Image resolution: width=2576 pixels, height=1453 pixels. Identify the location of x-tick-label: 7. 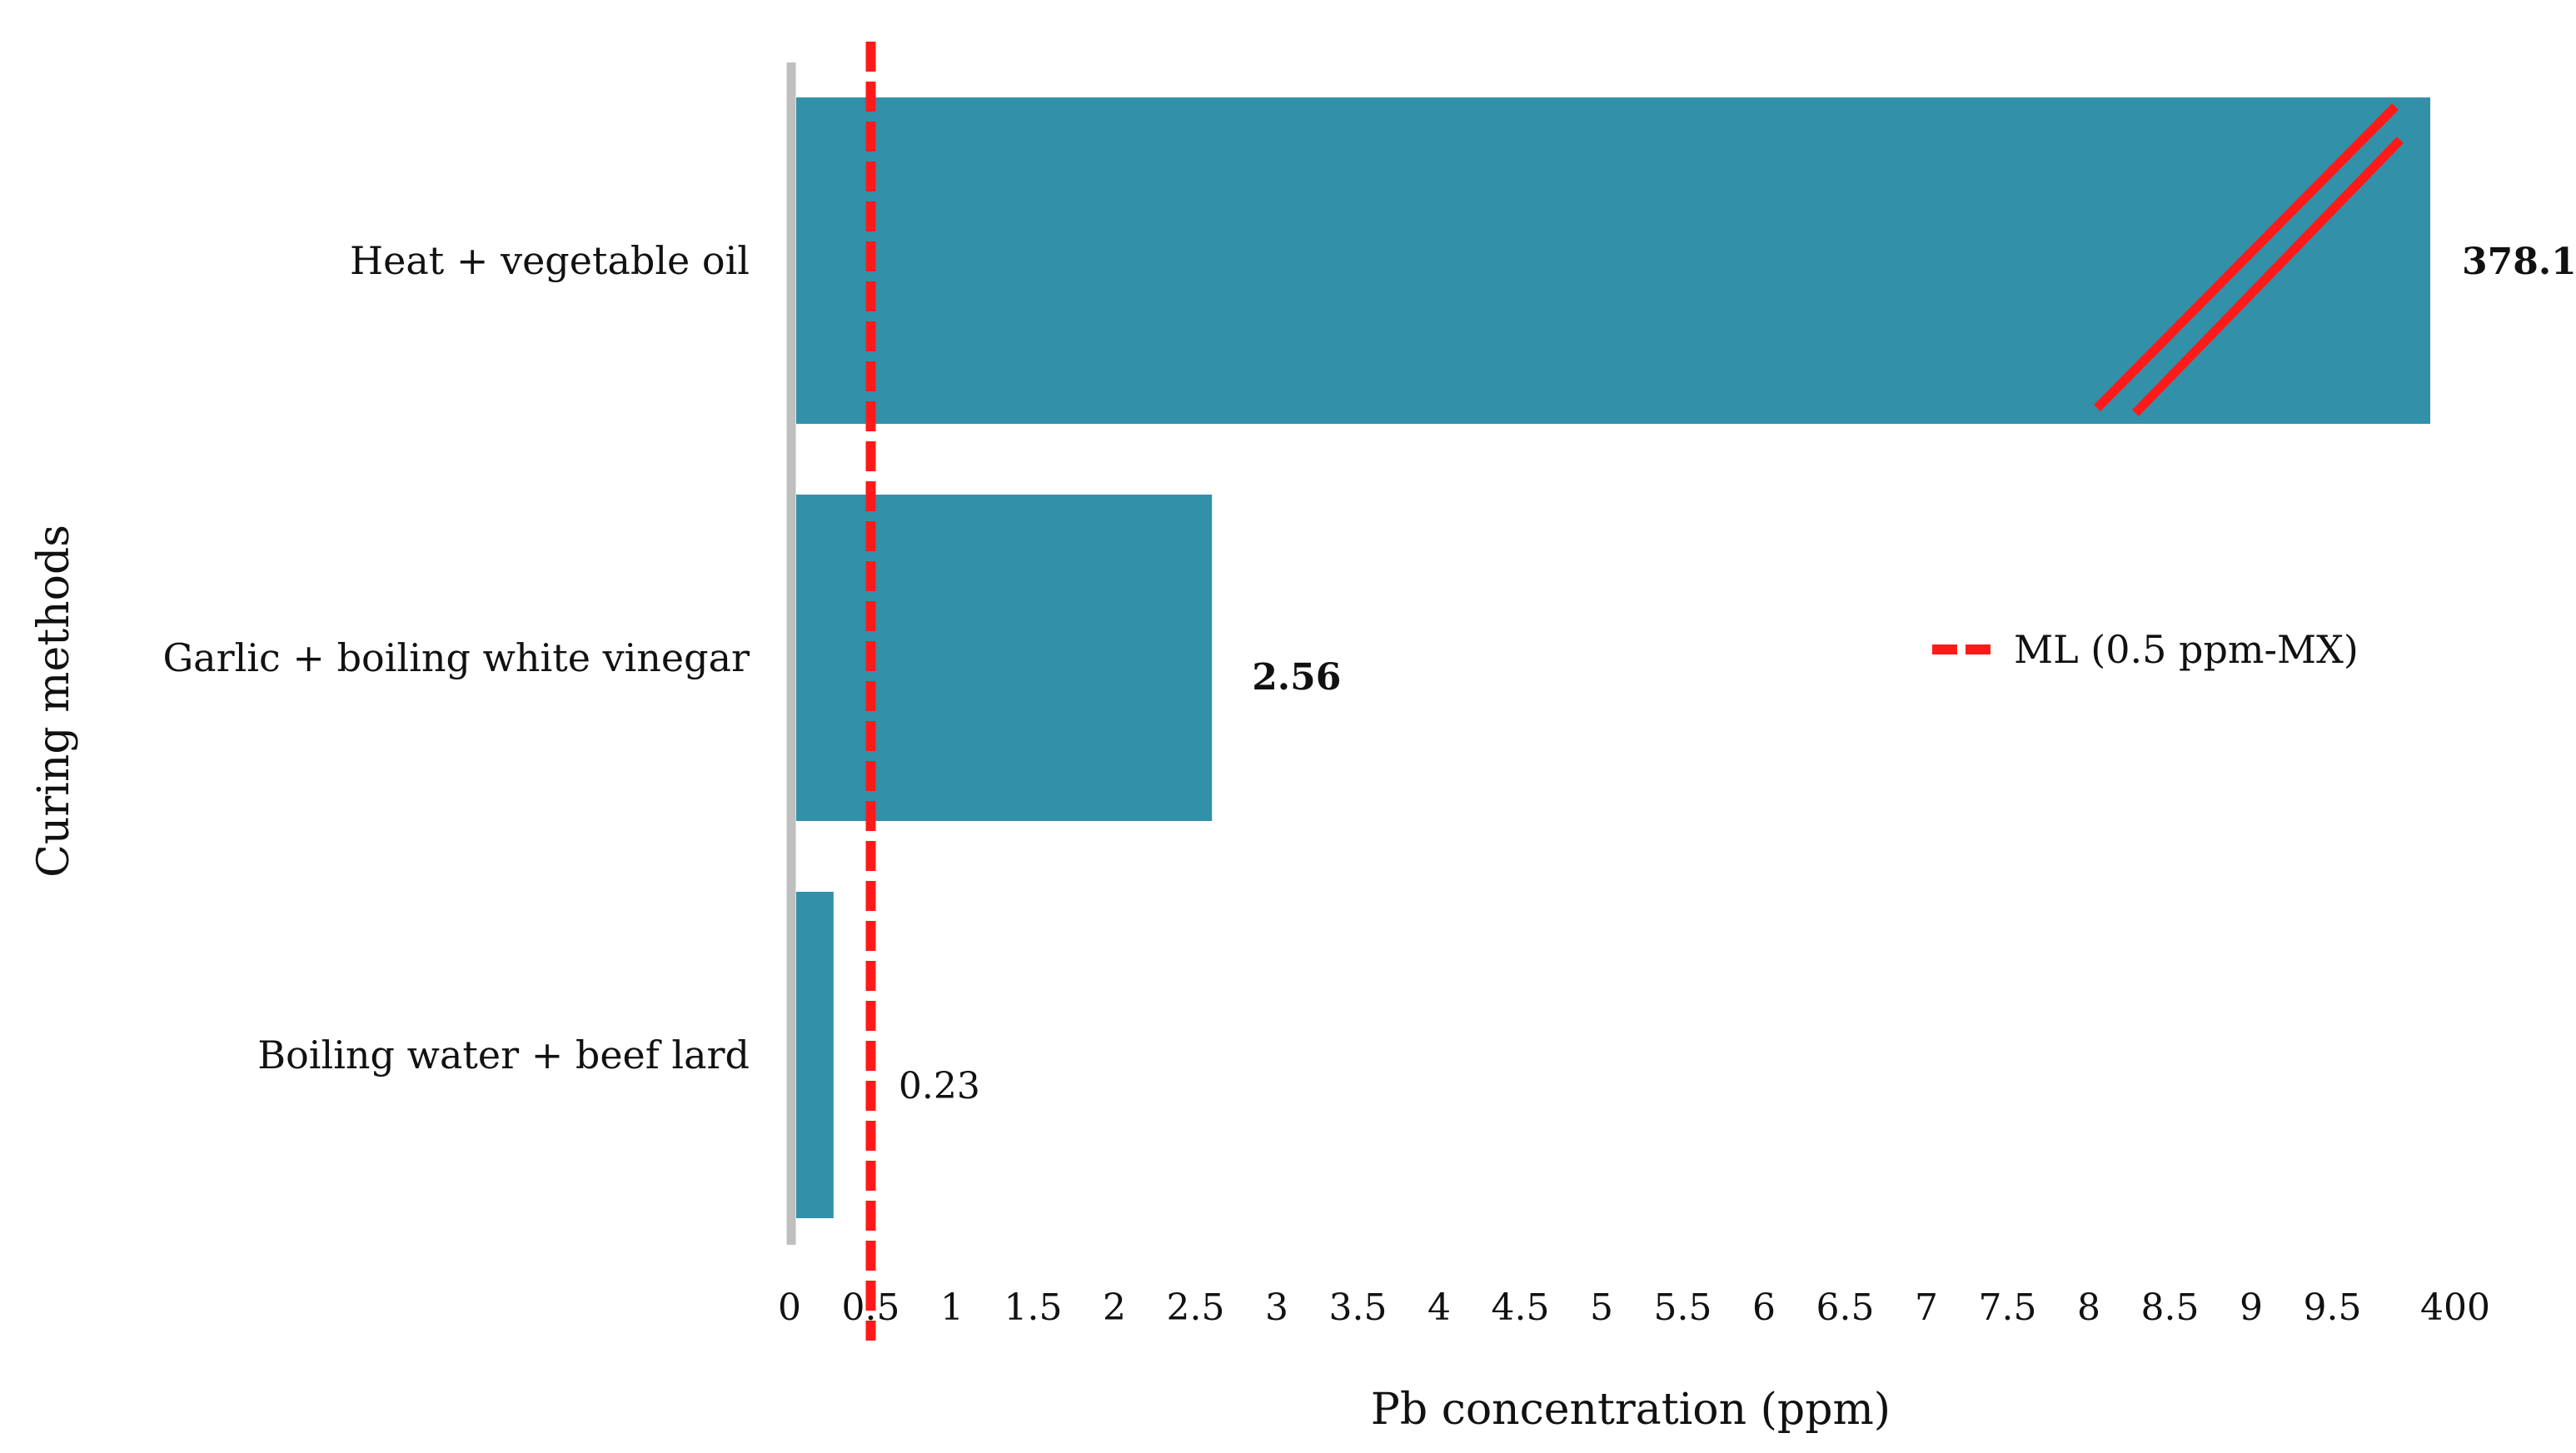
(1926, 1307).